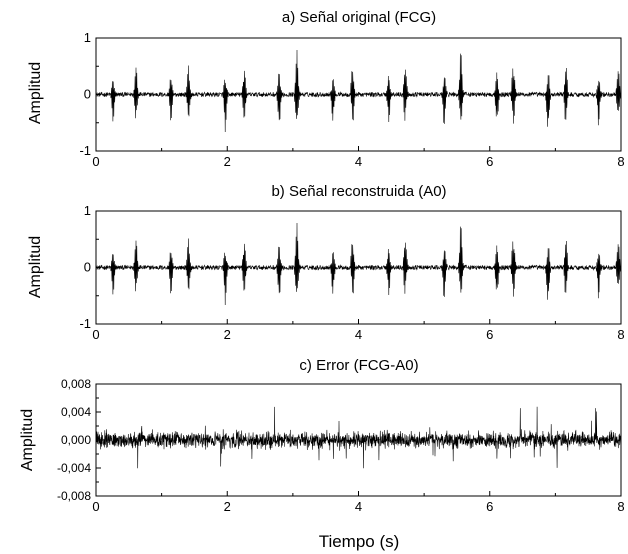  I want to click on panel-c-xticks: 0 2 4 6 8, so click(358, 502).